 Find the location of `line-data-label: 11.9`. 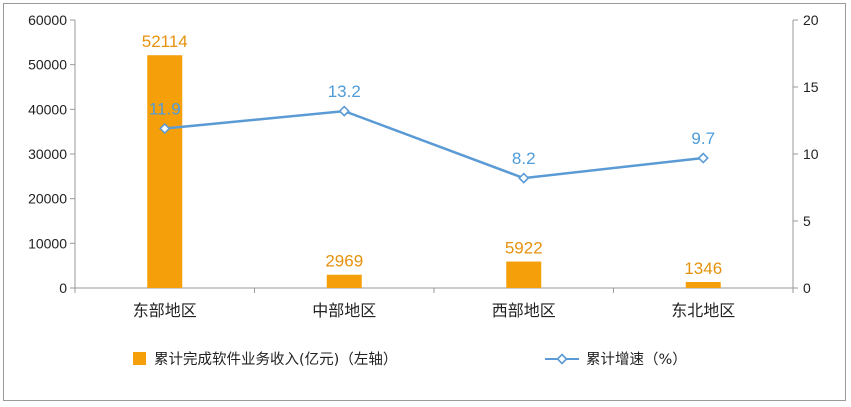

line-data-label: 11.9 is located at coordinates (165, 109).